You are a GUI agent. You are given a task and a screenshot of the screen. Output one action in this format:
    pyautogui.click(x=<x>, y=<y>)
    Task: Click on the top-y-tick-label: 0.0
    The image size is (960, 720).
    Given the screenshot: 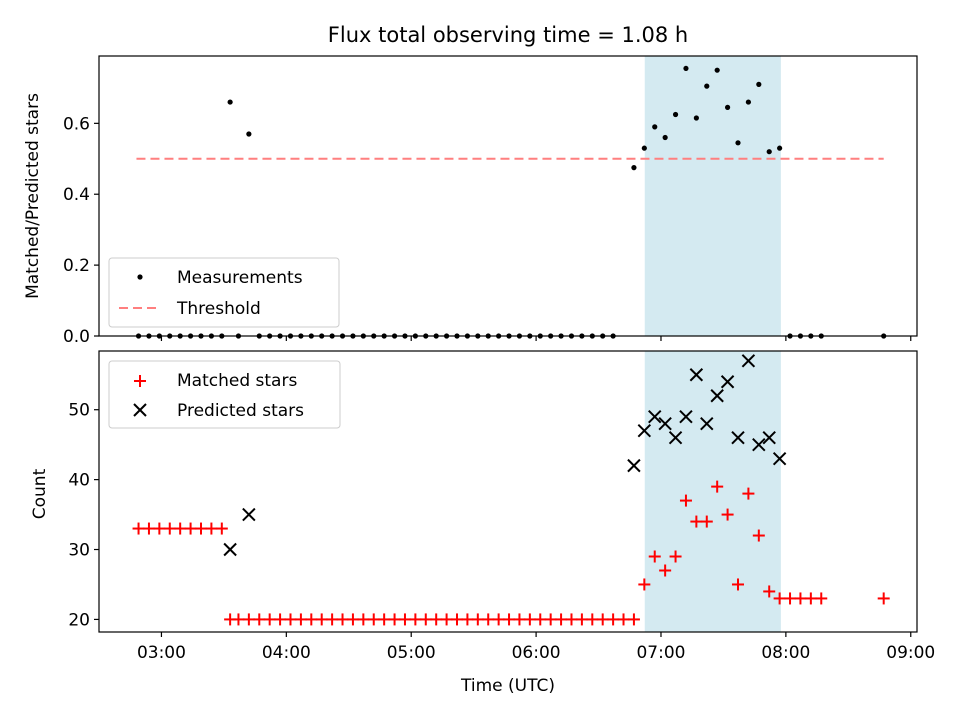 What is the action you would take?
    pyautogui.click(x=76, y=337)
    